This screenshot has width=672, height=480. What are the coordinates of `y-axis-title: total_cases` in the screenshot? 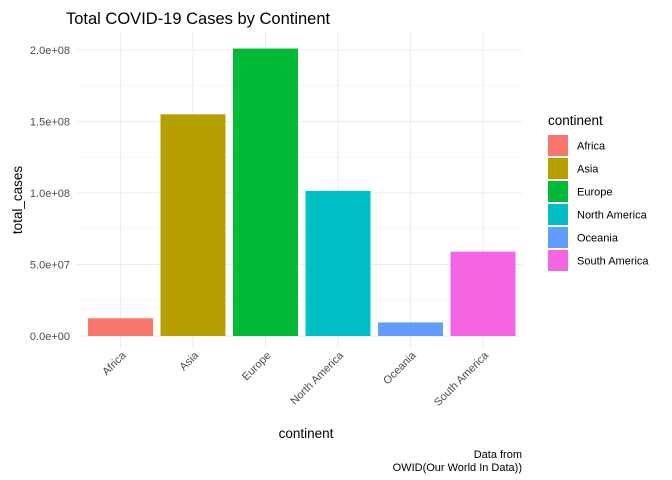 It's located at (17, 200).